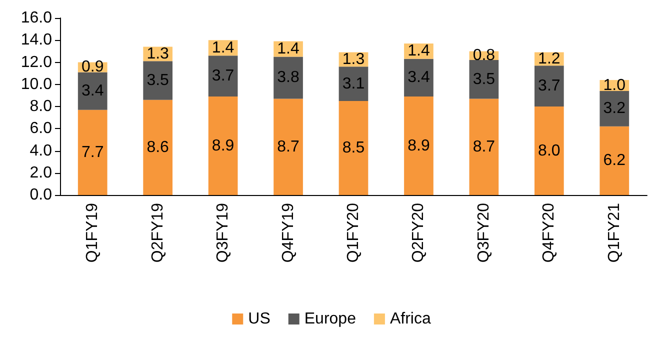 This screenshot has width=663, height=344. I want to click on data-label: 6.2, so click(614, 161).